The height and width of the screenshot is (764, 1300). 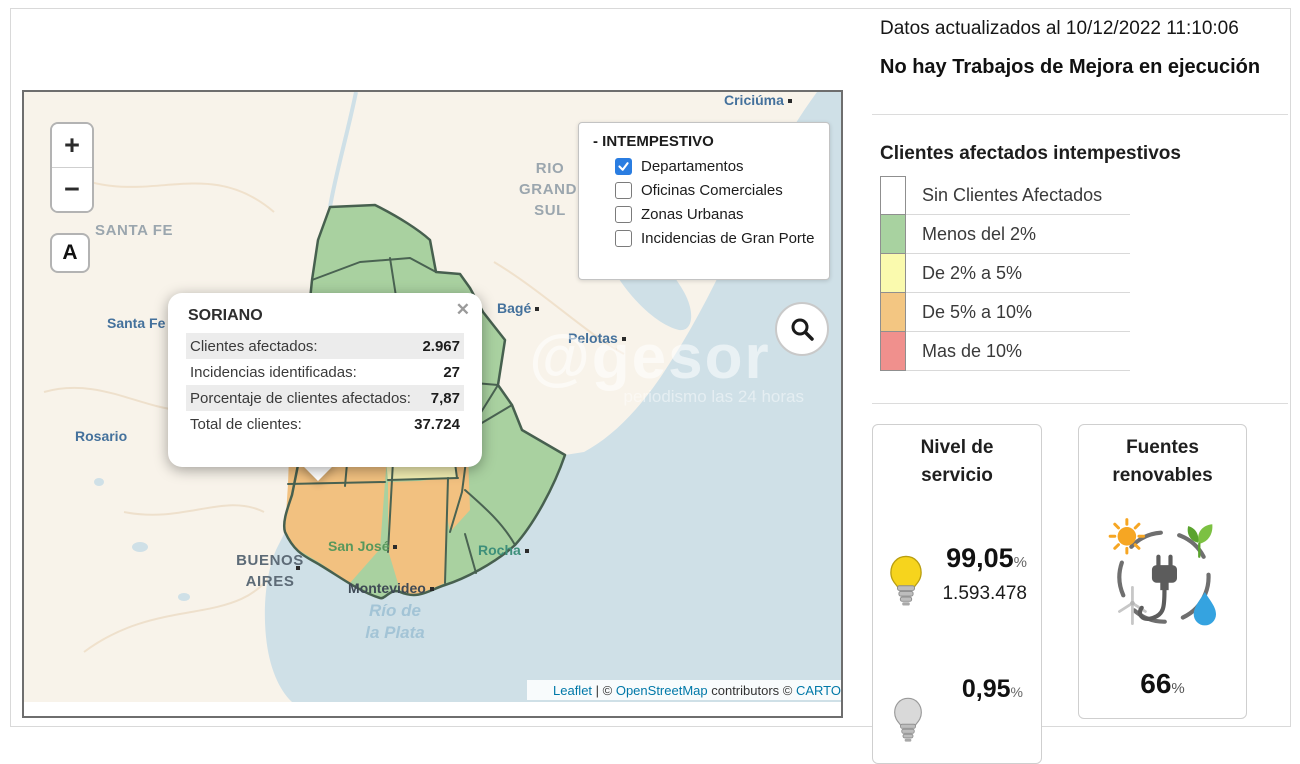 What do you see at coordinates (1127, 536) in the screenshot?
I see `sun-icon` at bounding box center [1127, 536].